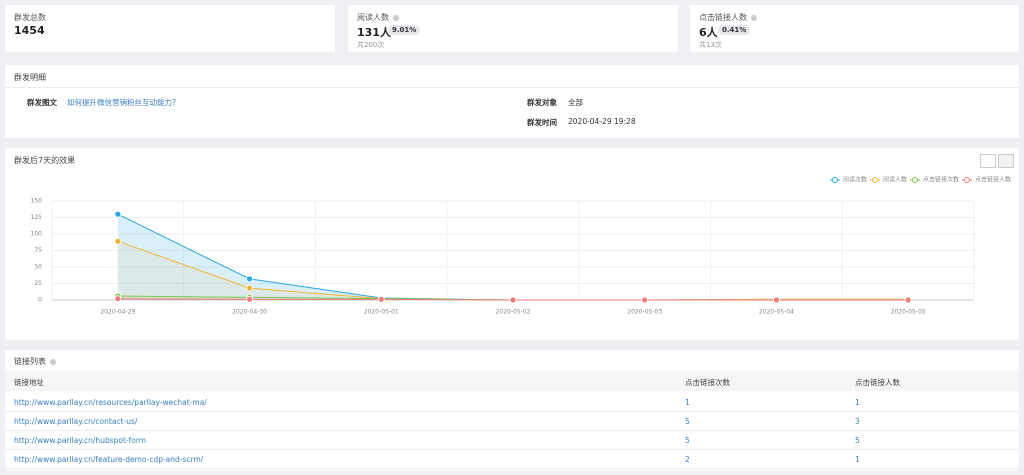  Describe the element at coordinates (373, 17) in the screenshot. I see `stat-label: 阅读人数` at that location.